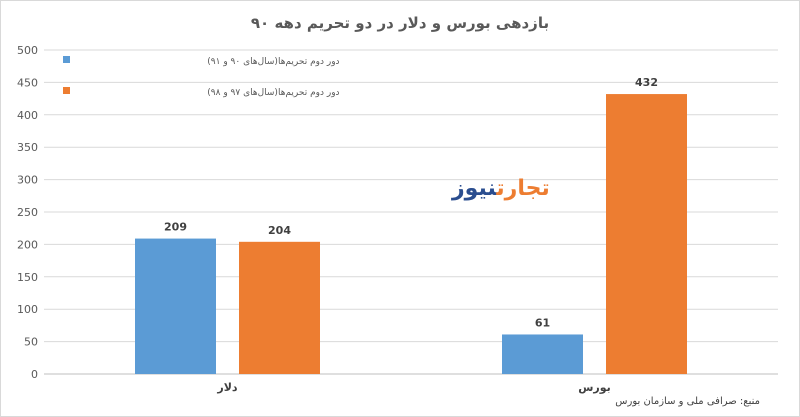  I want to click on category-label: دلار, so click(227, 387).